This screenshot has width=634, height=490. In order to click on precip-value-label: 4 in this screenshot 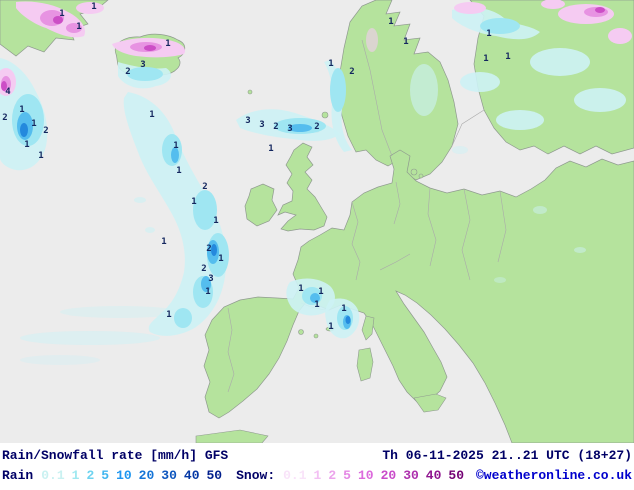, I will do `click(8, 92)`.